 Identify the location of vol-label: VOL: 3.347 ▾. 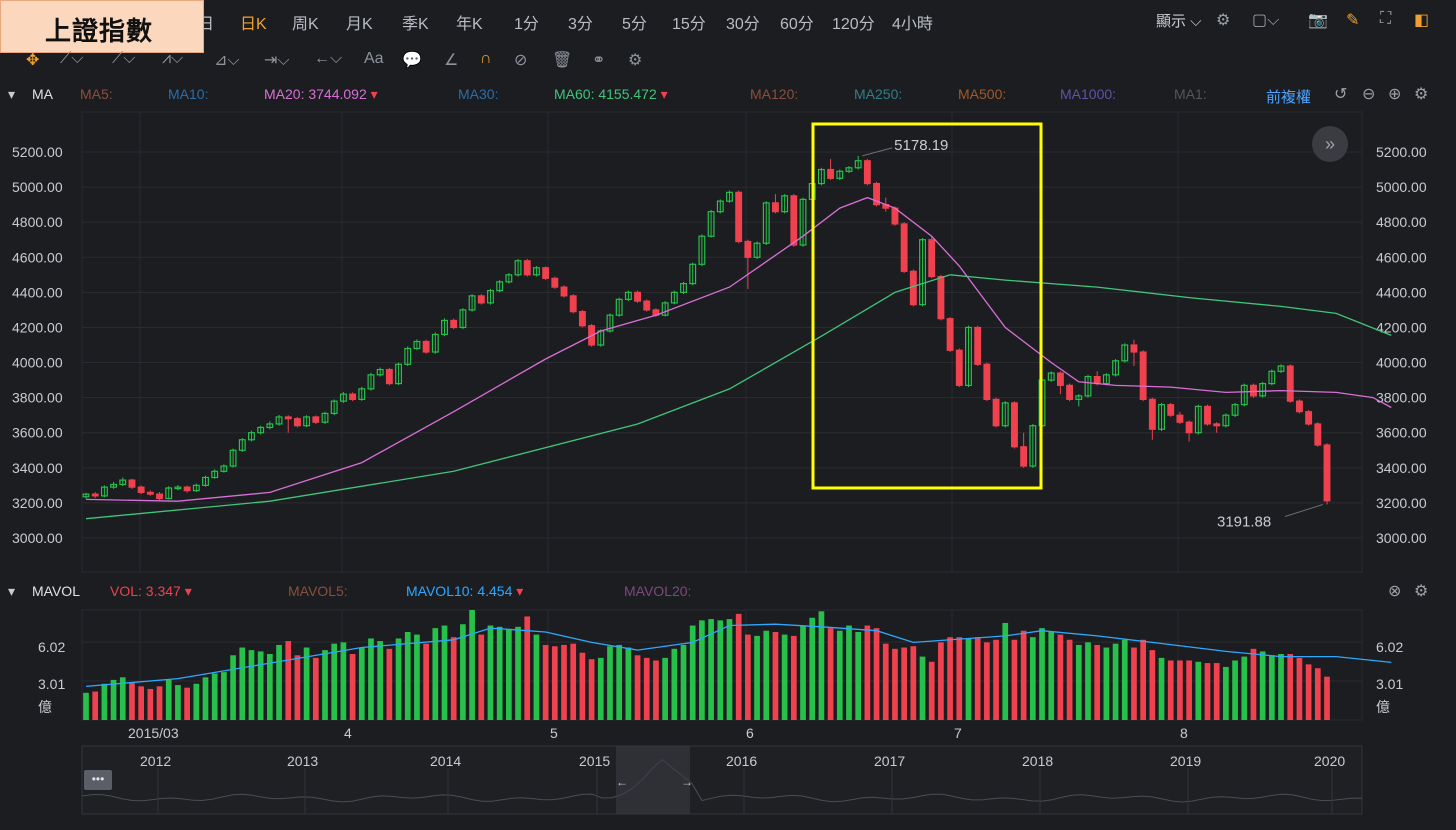
(151, 591).